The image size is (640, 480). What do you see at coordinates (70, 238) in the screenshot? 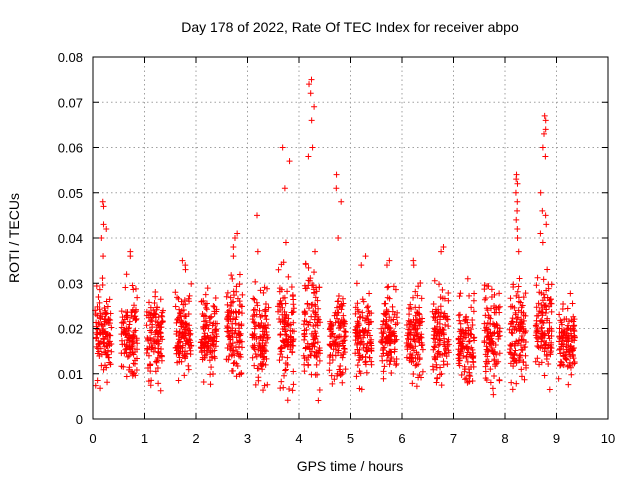
I see `y-tick-label: 0.04` at bounding box center [70, 238].